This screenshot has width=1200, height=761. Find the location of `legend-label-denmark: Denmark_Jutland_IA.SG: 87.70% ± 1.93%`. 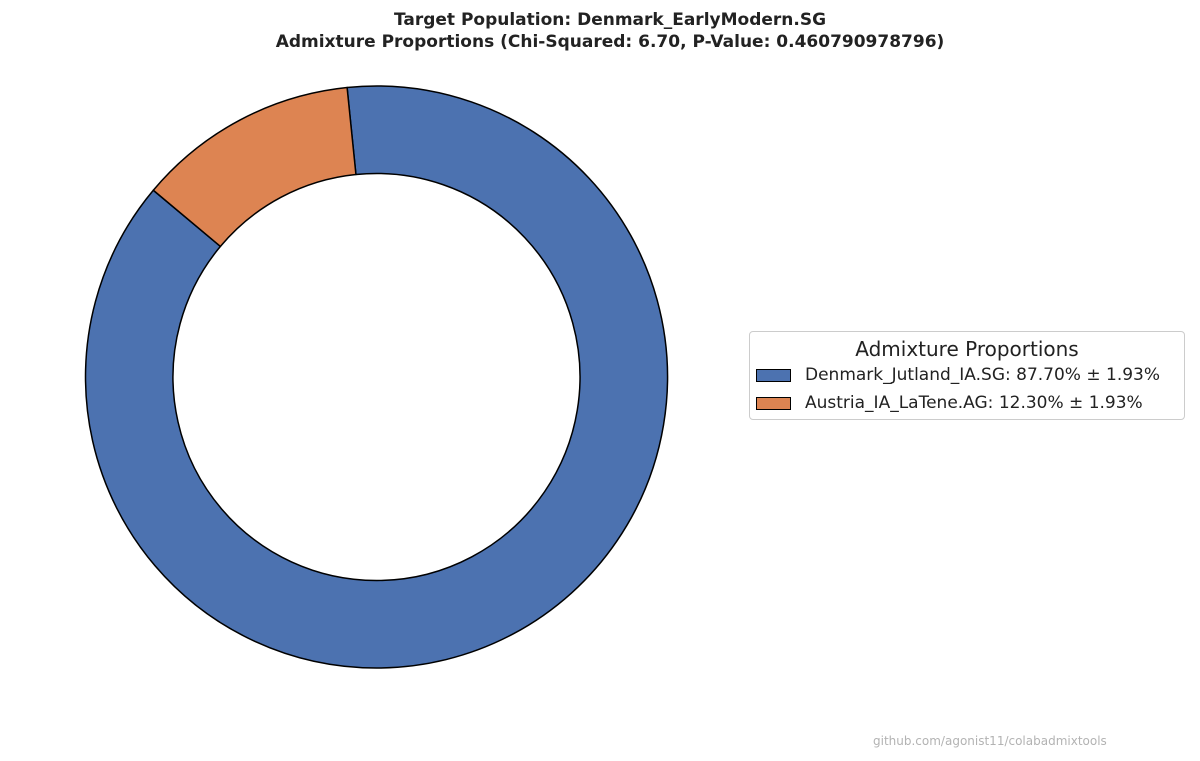

legend-label-denmark: Denmark_Jutland_IA.SG: 87.70% ± 1.93% is located at coordinates (983, 375).